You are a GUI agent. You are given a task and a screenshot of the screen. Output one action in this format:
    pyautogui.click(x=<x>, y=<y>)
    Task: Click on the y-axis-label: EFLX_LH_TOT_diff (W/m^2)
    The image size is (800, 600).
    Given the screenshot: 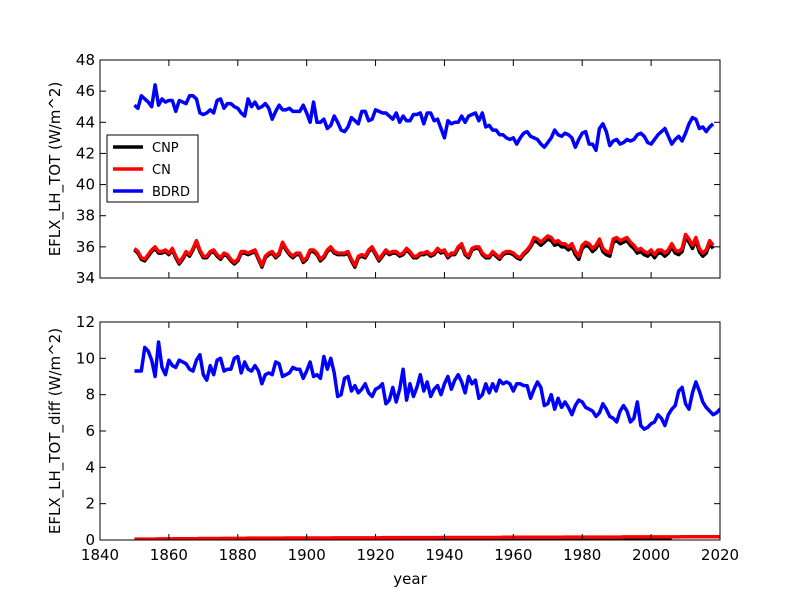 What is the action you would take?
    pyautogui.click(x=55, y=431)
    